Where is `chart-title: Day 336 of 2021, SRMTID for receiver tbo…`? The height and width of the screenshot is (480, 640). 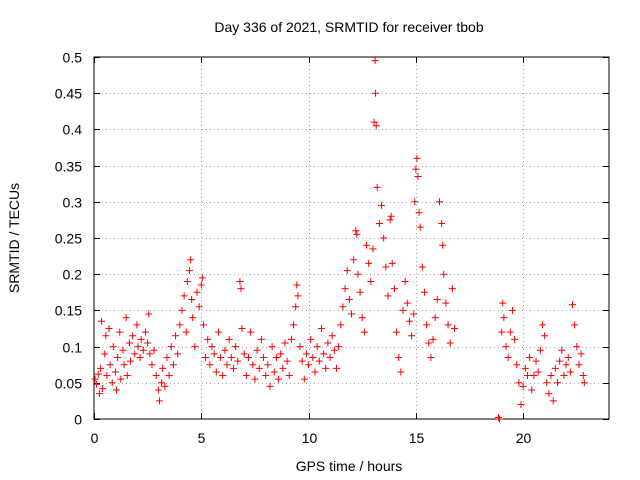
chart-title: Day 336 of 2021, SRMTID for receiver tbo… is located at coordinates (348, 27).